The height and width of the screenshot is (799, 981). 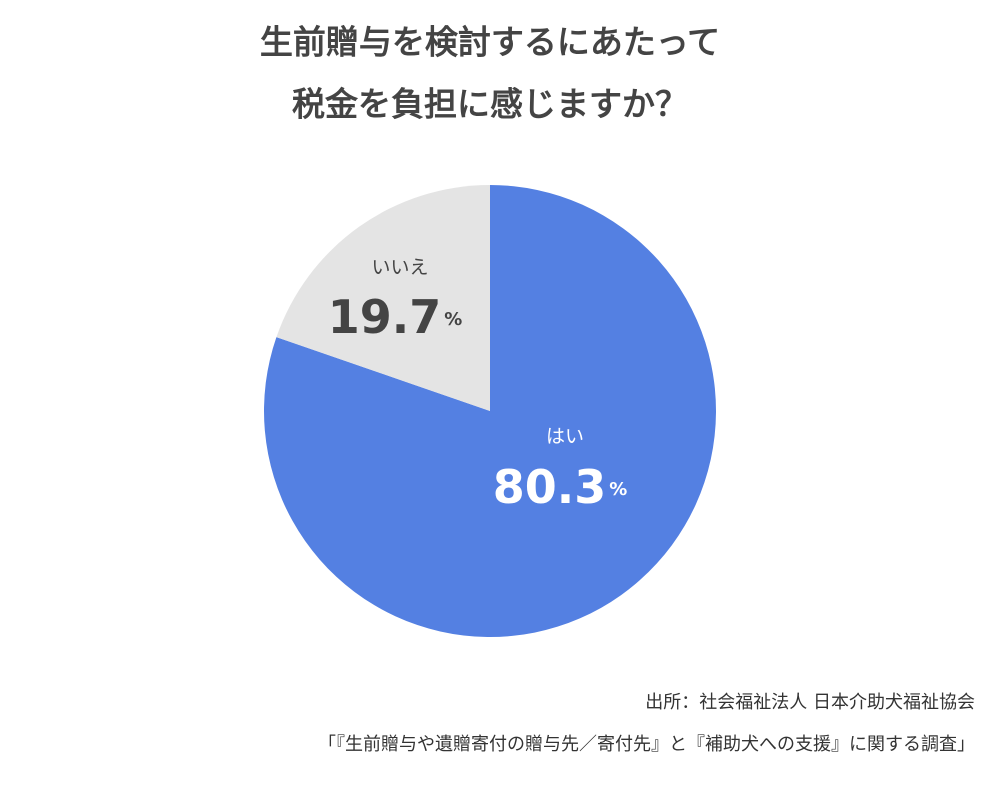 I want to click on source: 出所：社会福祉法人 日本介助犬福祉協会, so click(x=810, y=702).